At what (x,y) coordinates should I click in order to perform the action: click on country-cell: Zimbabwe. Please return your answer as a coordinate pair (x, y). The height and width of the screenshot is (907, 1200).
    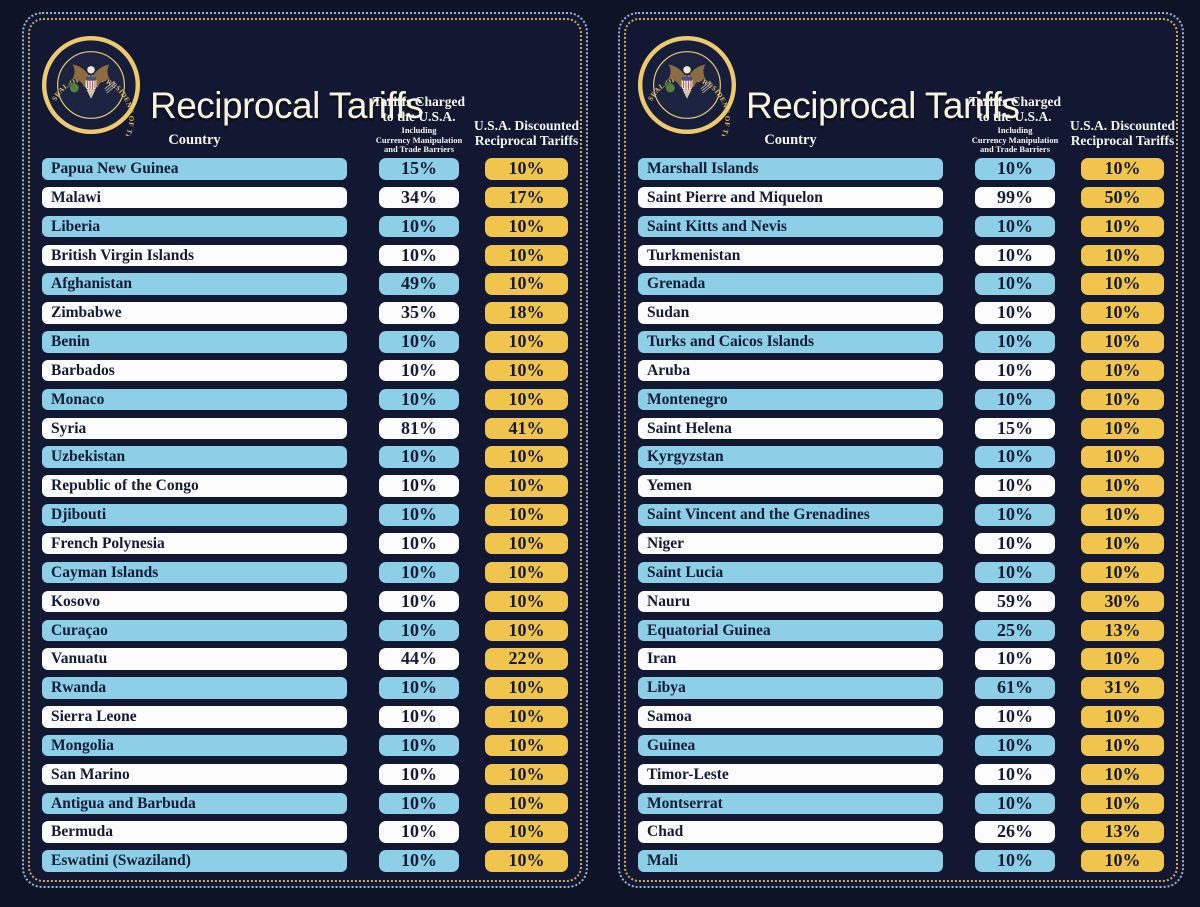
    Looking at the image, I should click on (194, 313).